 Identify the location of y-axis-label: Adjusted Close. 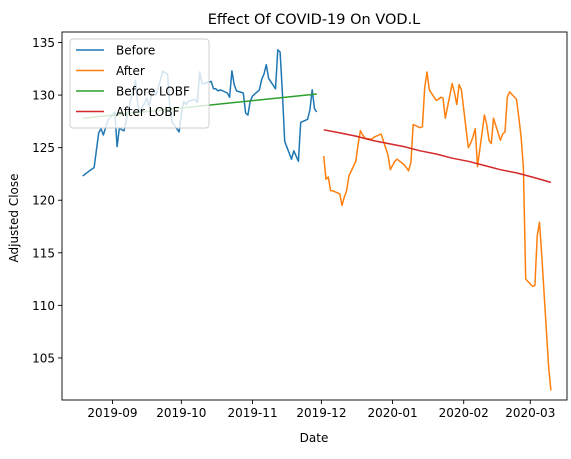
(14, 217).